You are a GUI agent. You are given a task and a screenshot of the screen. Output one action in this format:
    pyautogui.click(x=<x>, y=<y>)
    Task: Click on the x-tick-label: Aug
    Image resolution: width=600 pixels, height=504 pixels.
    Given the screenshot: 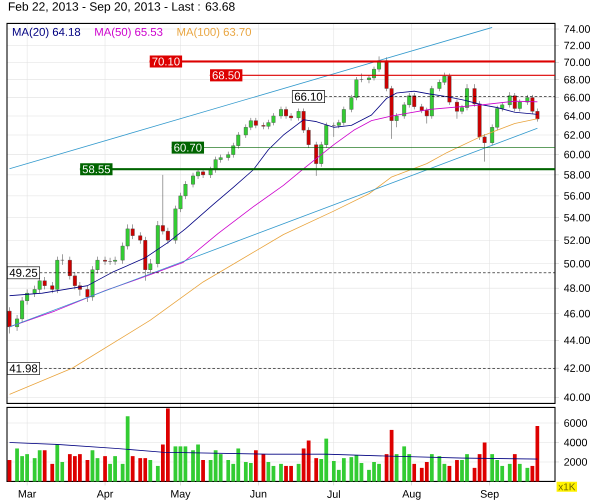 What is the action you would take?
    pyautogui.click(x=411, y=495)
    